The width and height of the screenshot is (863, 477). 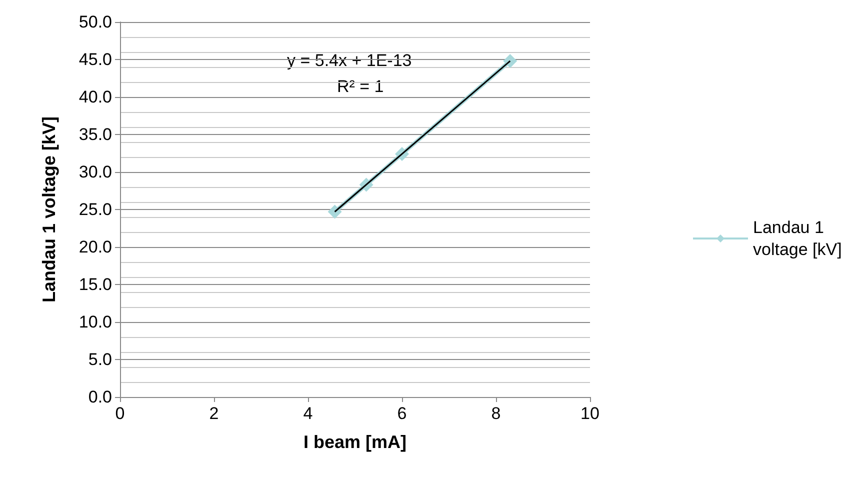 What do you see at coordinates (95, 134) in the screenshot?
I see `y-tick-label: 35.0` at bounding box center [95, 134].